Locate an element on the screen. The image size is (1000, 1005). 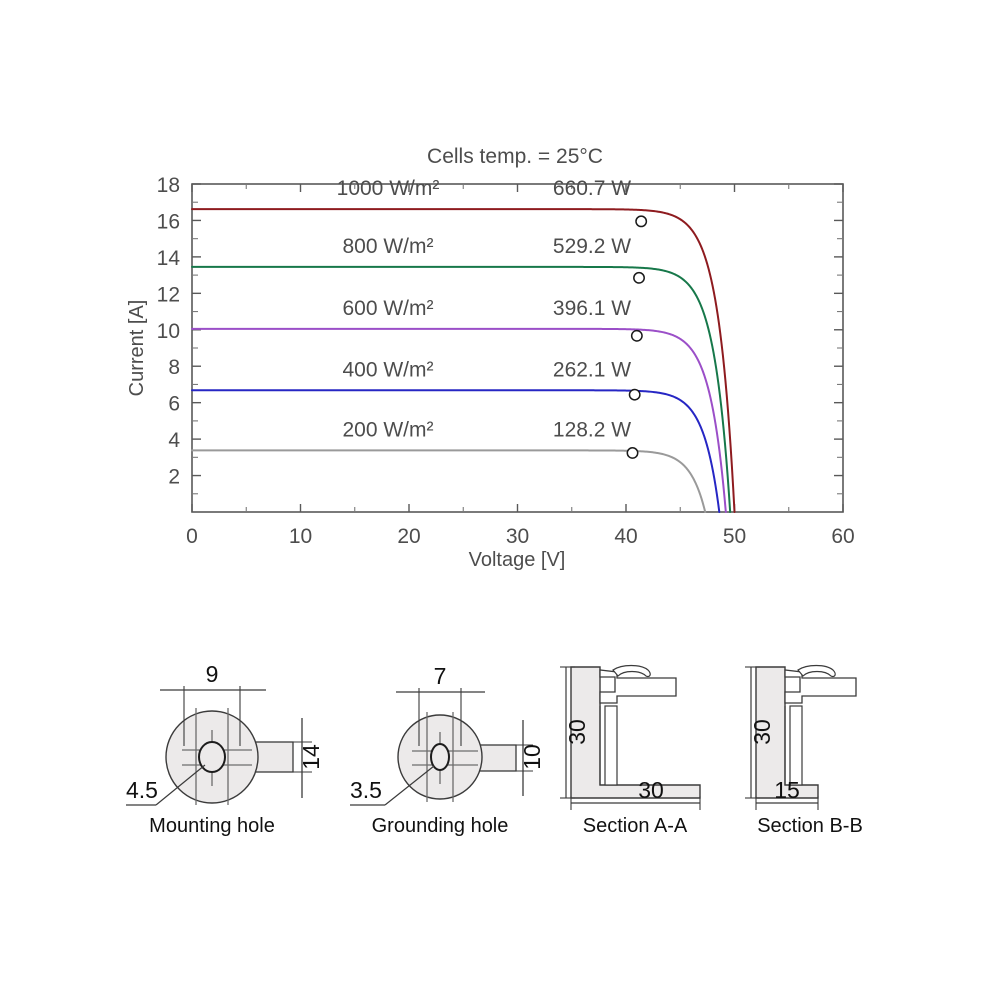
section-bb-clamp-channel is located at coordinates (820, 686).